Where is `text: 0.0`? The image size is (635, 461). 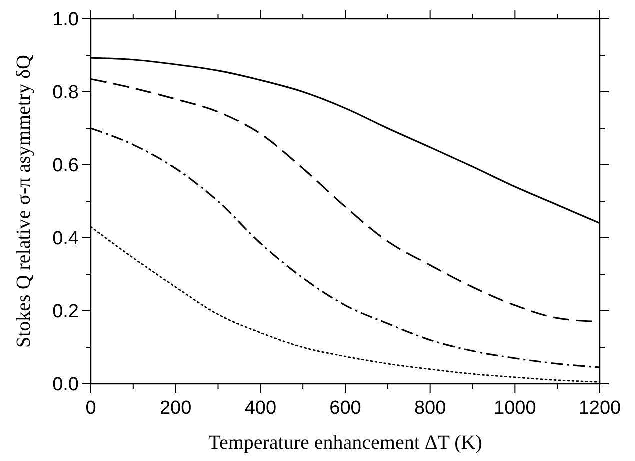
text: 0.0 is located at coordinates (65, 385).